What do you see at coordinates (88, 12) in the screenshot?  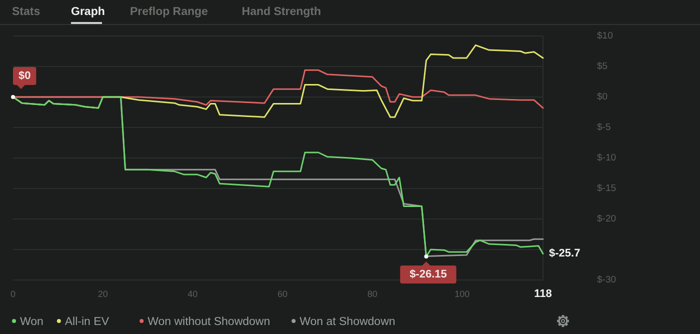 I see `text: Graph` at bounding box center [88, 12].